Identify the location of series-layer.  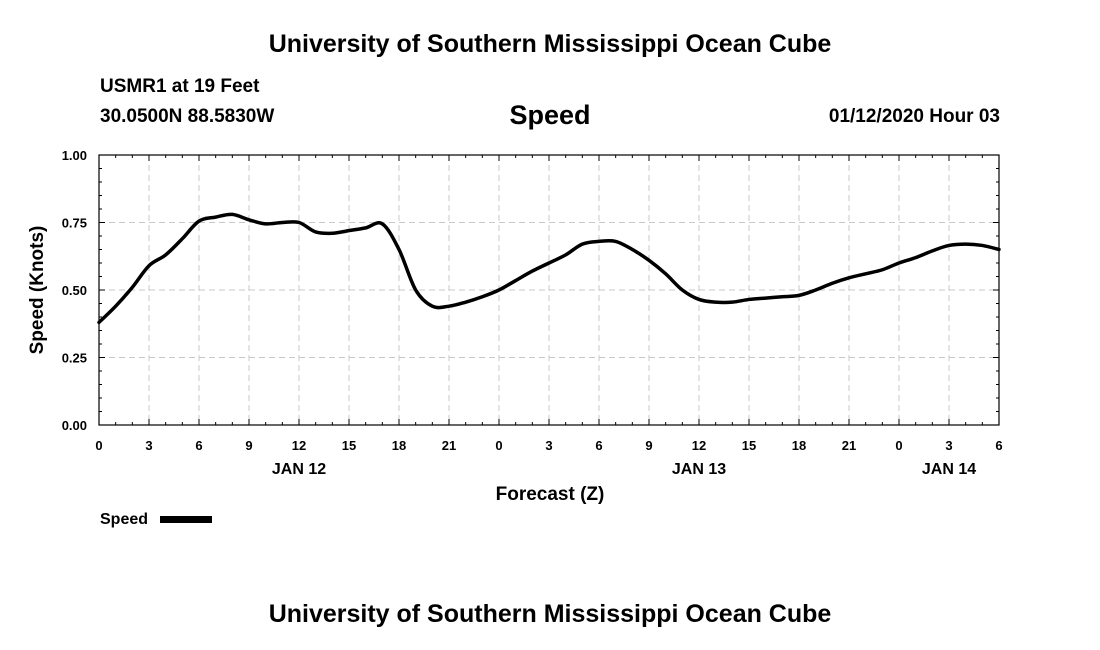
(549, 268).